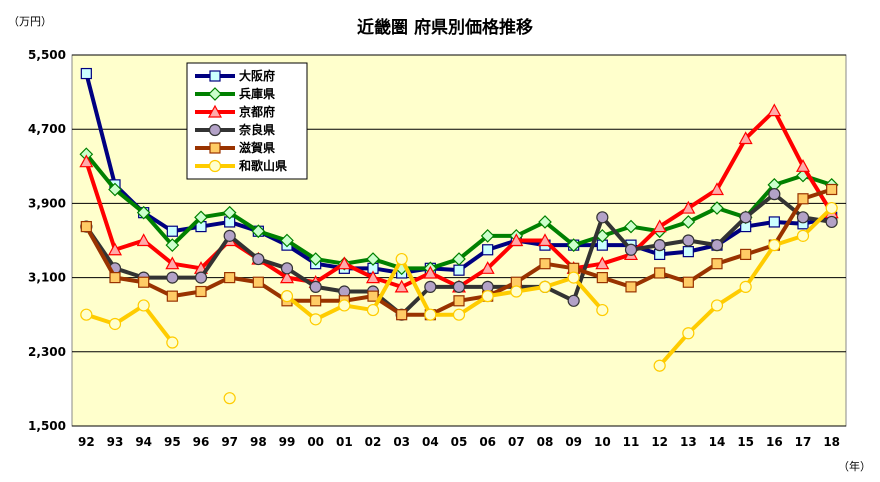 The image size is (880, 482). What do you see at coordinates (172, 442) in the screenshot?
I see `x-tick-label: 95` at bounding box center [172, 442].